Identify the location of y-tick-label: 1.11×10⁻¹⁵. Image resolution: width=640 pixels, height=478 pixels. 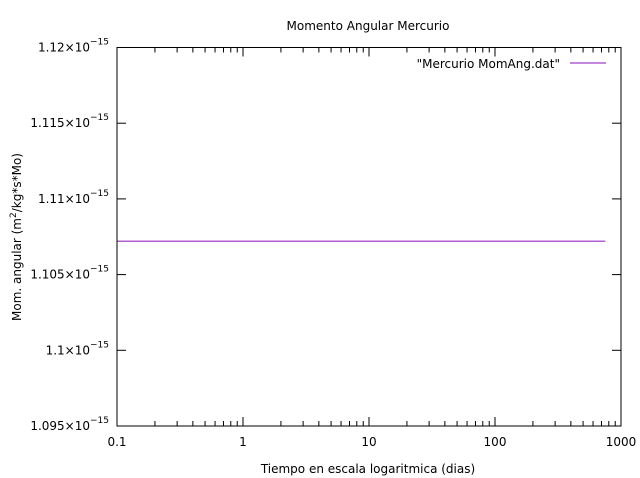
(73, 197).